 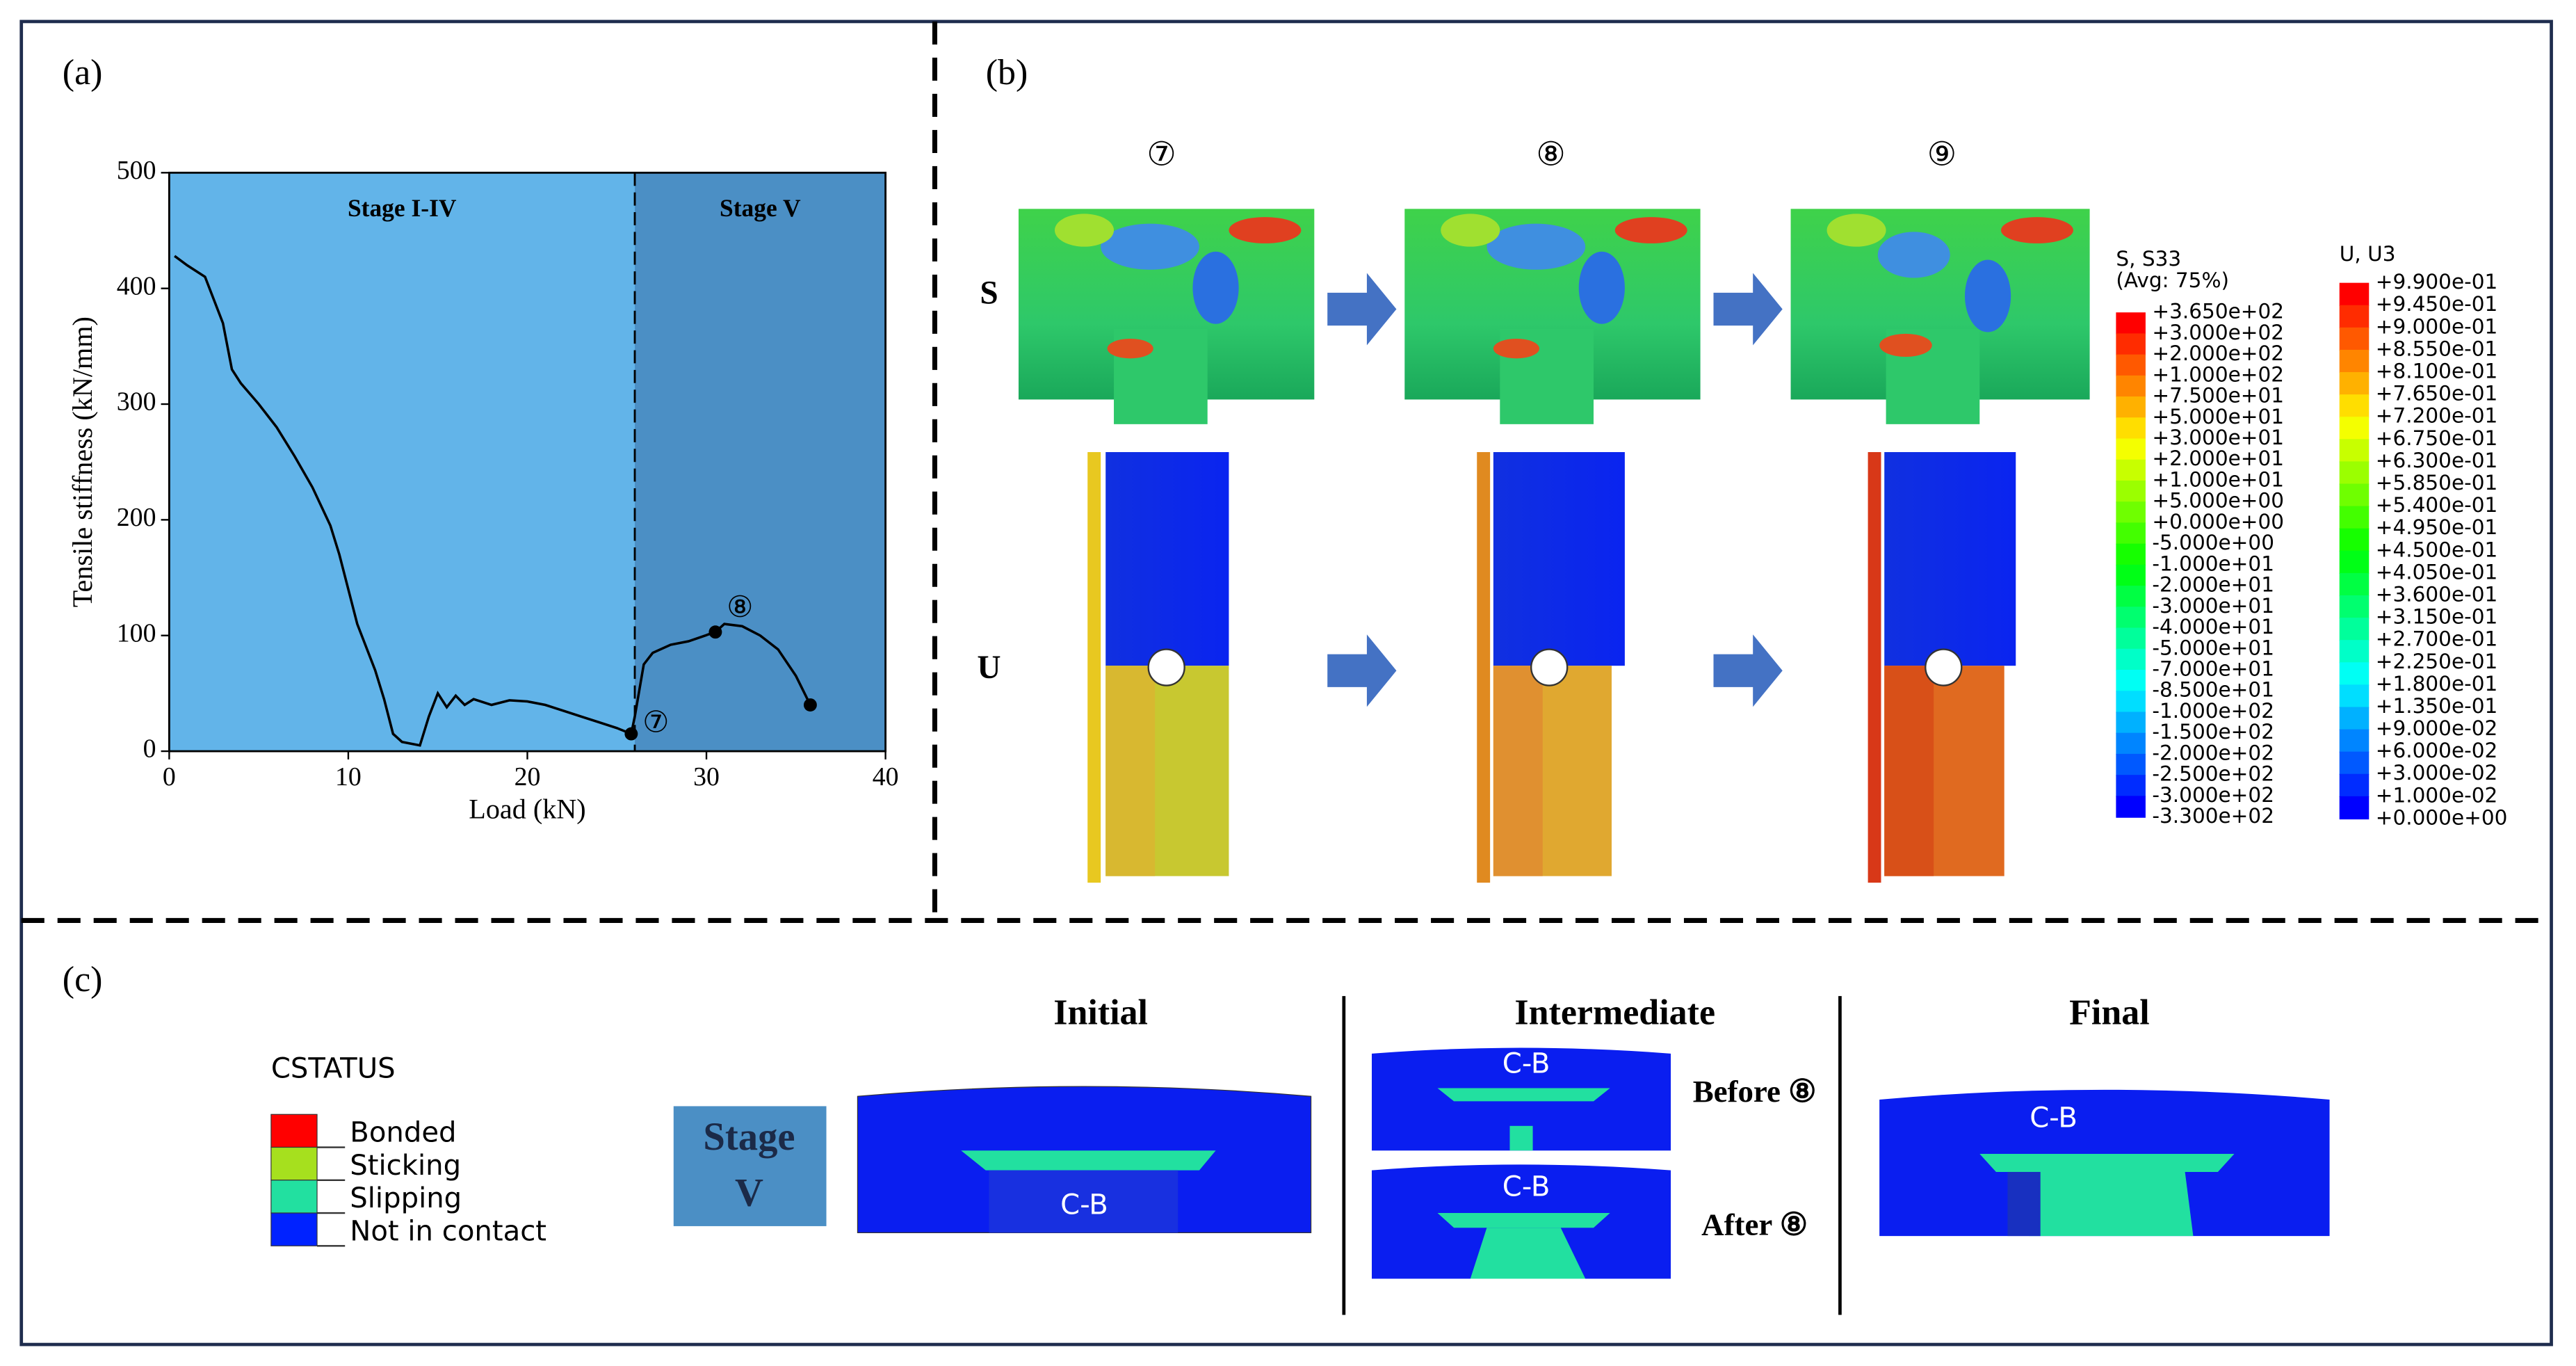 I want to click on legend-title: CSTATUS, so click(x=333, y=1068).